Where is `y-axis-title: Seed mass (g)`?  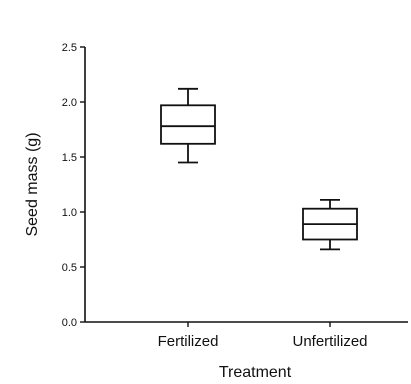 y-axis-title: Seed mass (g) is located at coordinates (32, 184).